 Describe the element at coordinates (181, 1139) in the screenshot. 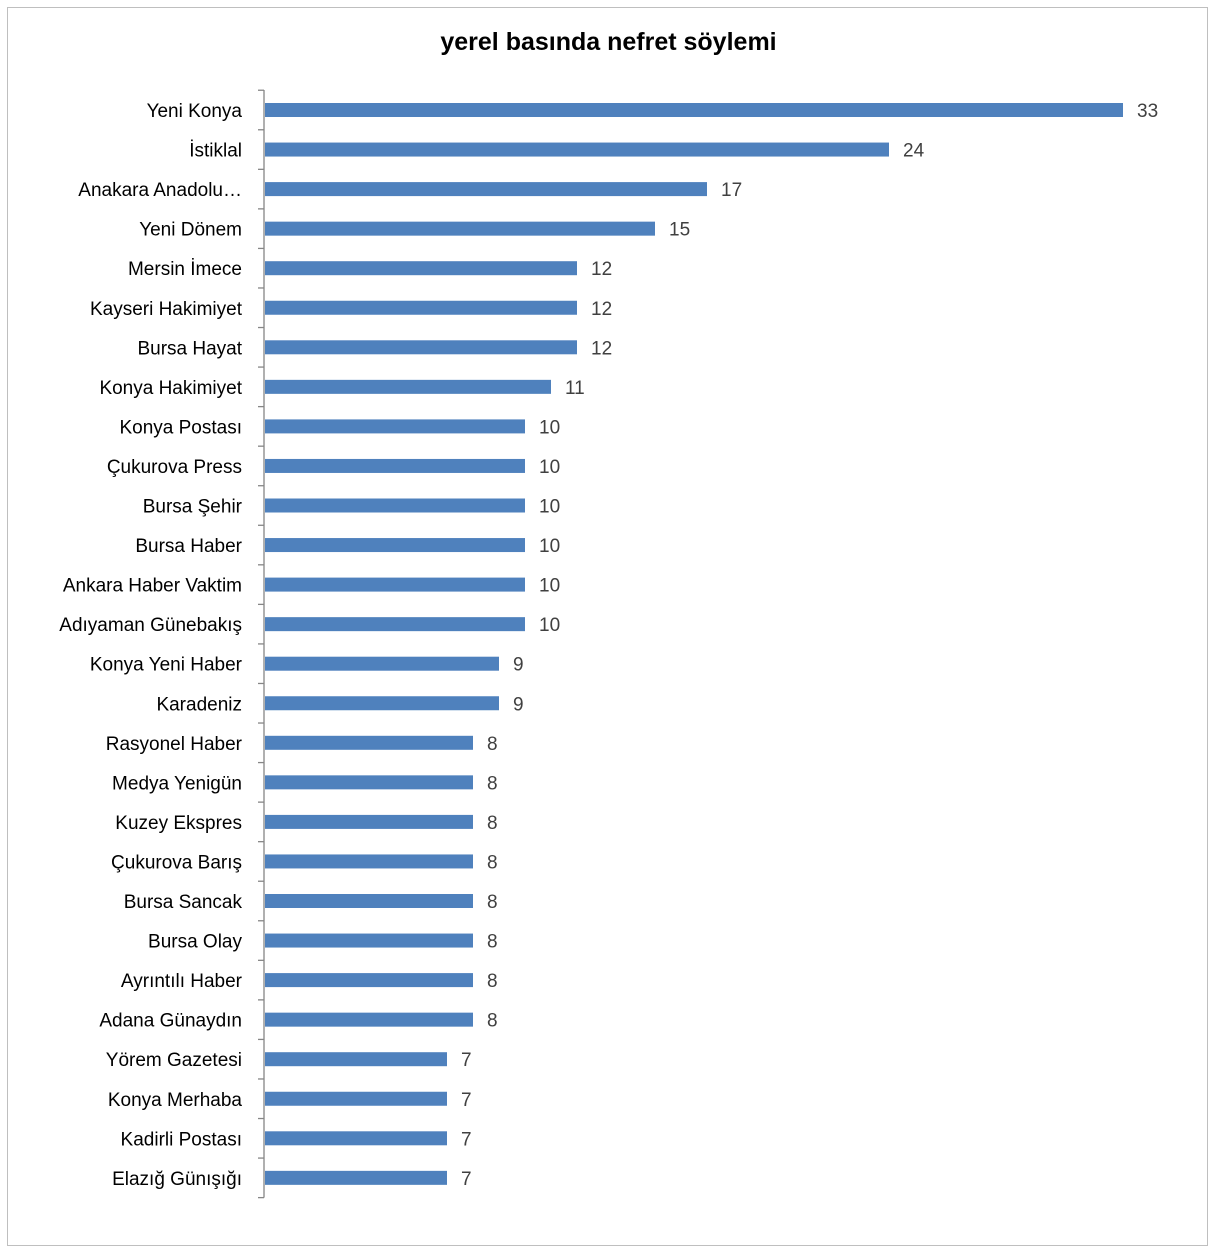

I see `category-label: Kadirli Postası` at that location.